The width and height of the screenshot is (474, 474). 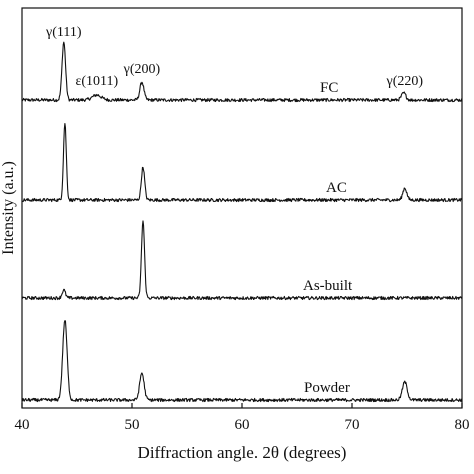 What do you see at coordinates (63, 32) in the screenshot?
I see `peak-annotation: γ(111)` at bounding box center [63, 32].